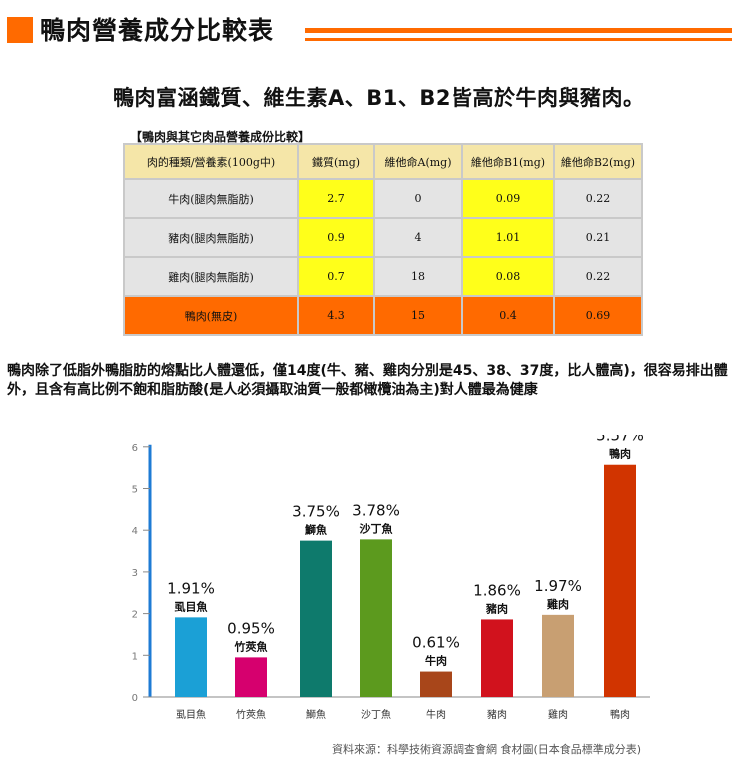 The height and width of the screenshot is (773, 740). What do you see at coordinates (211, 315) in the screenshot?
I see `row-label: 鴨肉(無皮)` at bounding box center [211, 315].